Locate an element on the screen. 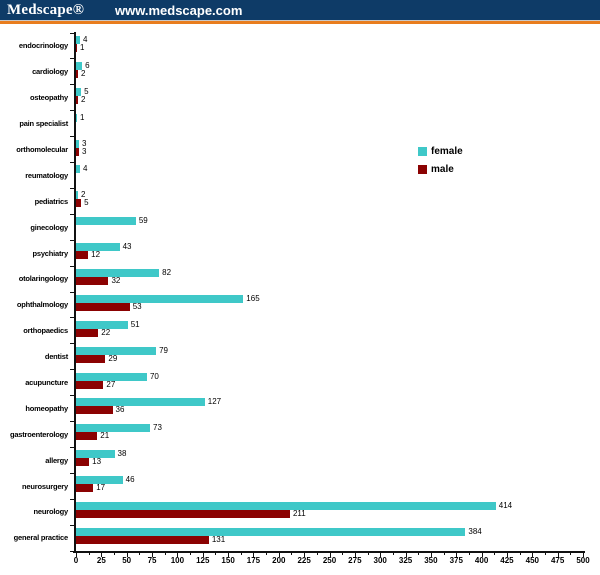 Image resolution: width=600 pixels, height=575 pixels. header-url-link: www.medscape.com is located at coordinates (179, 10).